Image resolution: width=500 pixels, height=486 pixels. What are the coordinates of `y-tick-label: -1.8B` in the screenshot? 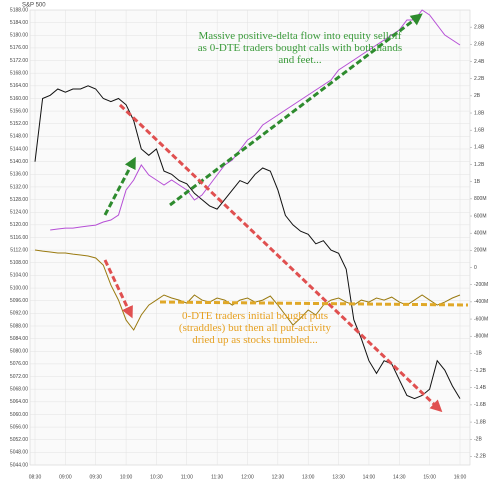 It's located at (480, 422).